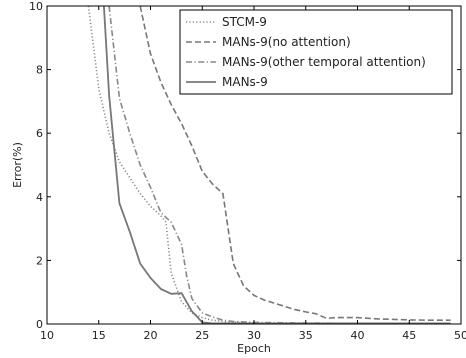  Describe the element at coordinates (47, 335) in the screenshot. I see `x-tick-label: 10` at that location.